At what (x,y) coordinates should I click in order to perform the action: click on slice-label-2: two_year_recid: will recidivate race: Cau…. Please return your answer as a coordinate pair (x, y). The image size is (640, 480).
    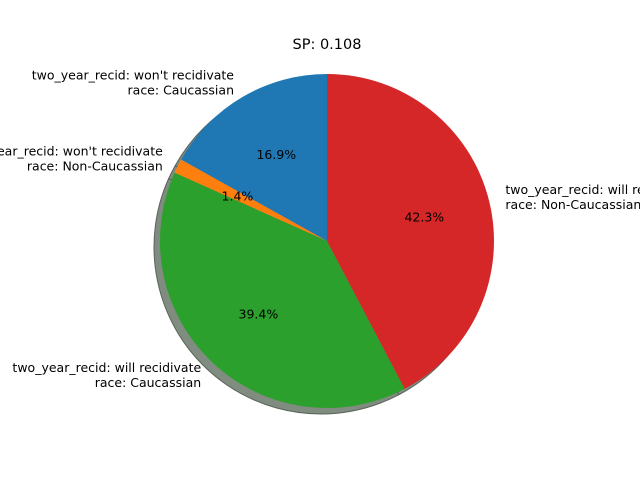
    Looking at the image, I should click on (106, 375).